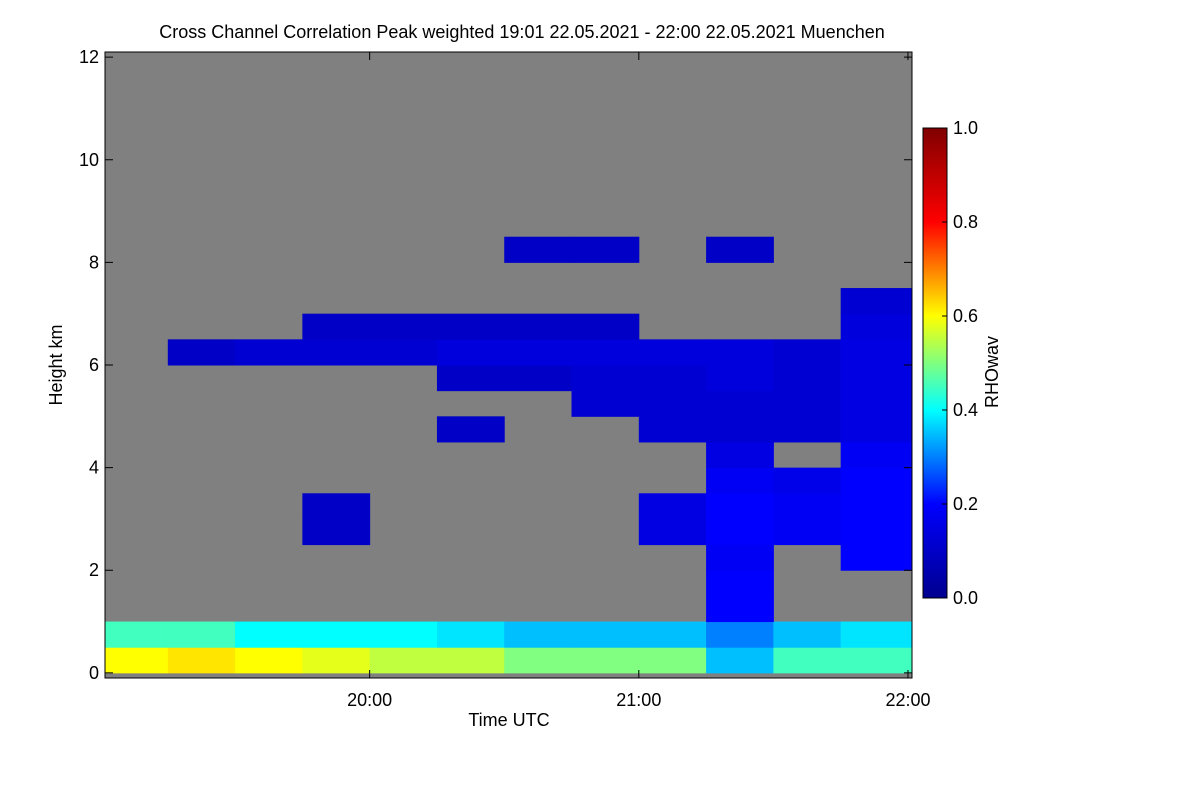 This screenshot has width=1200, height=805. What do you see at coordinates (965, 504) in the screenshot?
I see `colorbar-tick-label: 0.2` at bounding box center [965, 504].